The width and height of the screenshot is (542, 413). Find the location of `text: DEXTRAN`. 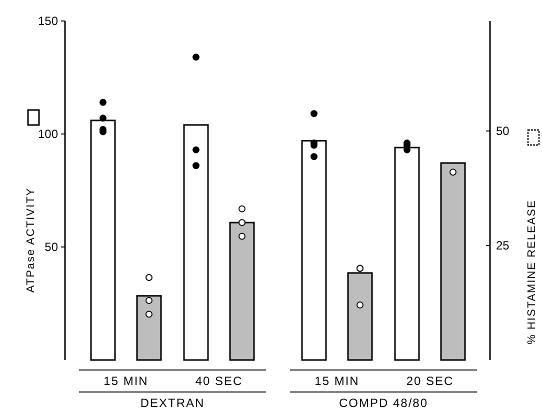

text: DEXTRAN is located at coordinates (172, 403).